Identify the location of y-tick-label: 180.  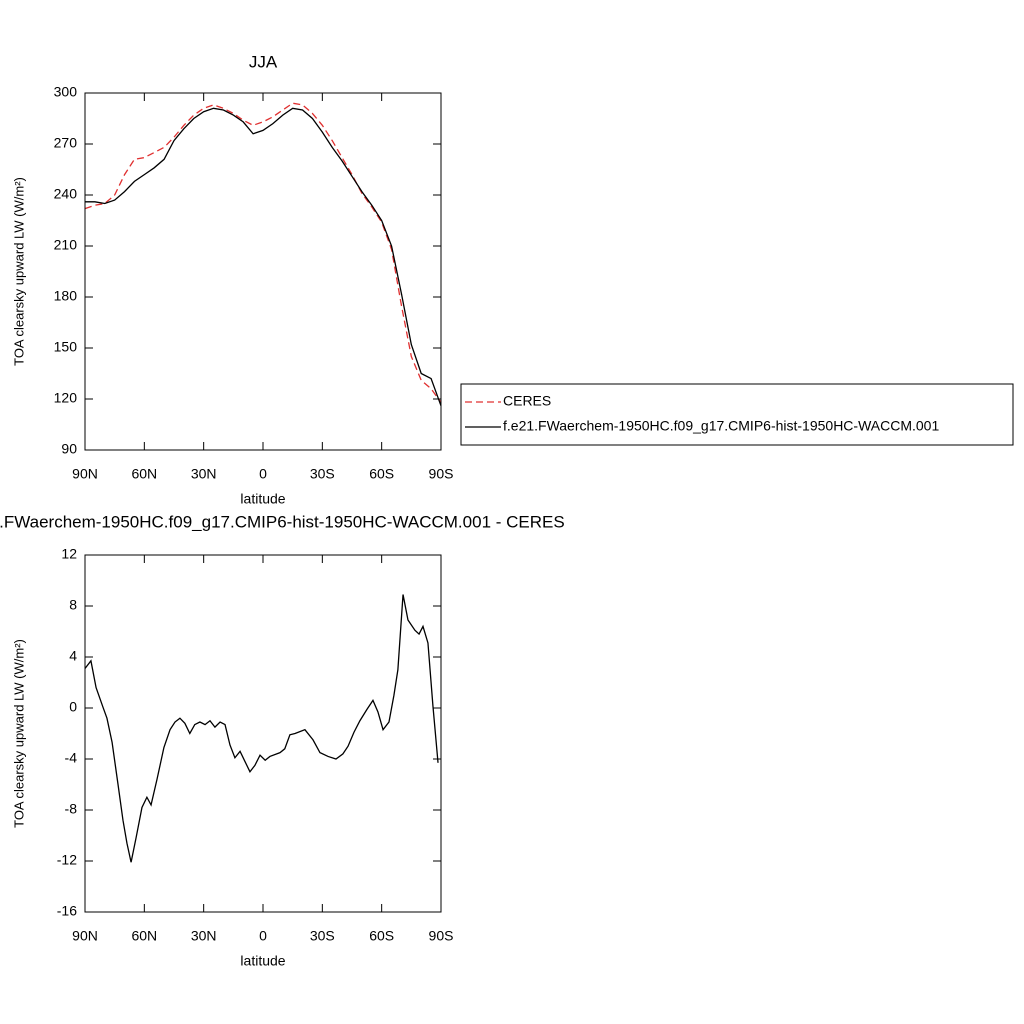
(66, 296).